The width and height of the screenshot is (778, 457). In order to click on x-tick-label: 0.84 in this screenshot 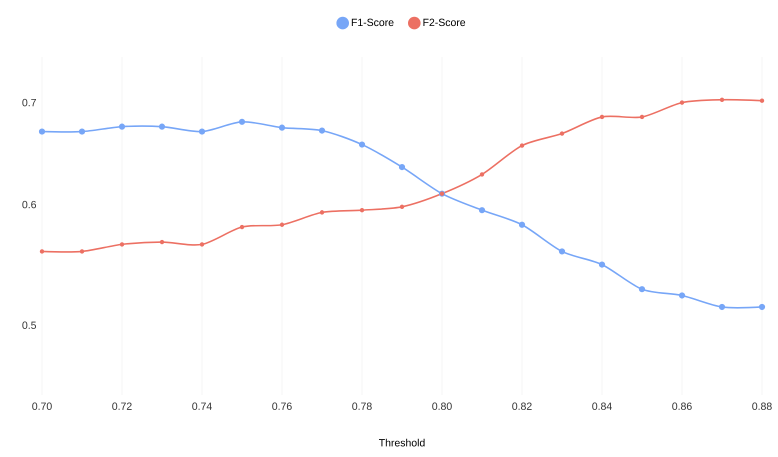, I will do `click(602, 406)`.